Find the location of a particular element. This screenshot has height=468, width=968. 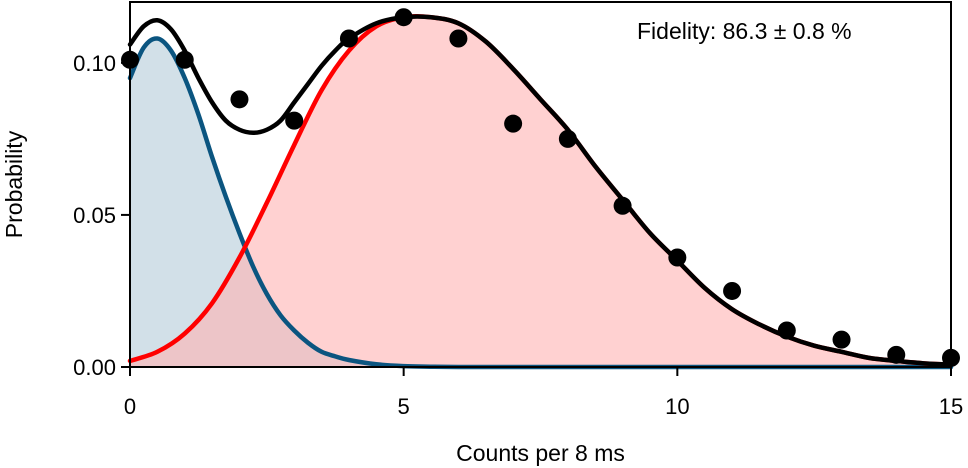

x-axis-label: Counts per 8 ms is located at coordinates (540, 453).